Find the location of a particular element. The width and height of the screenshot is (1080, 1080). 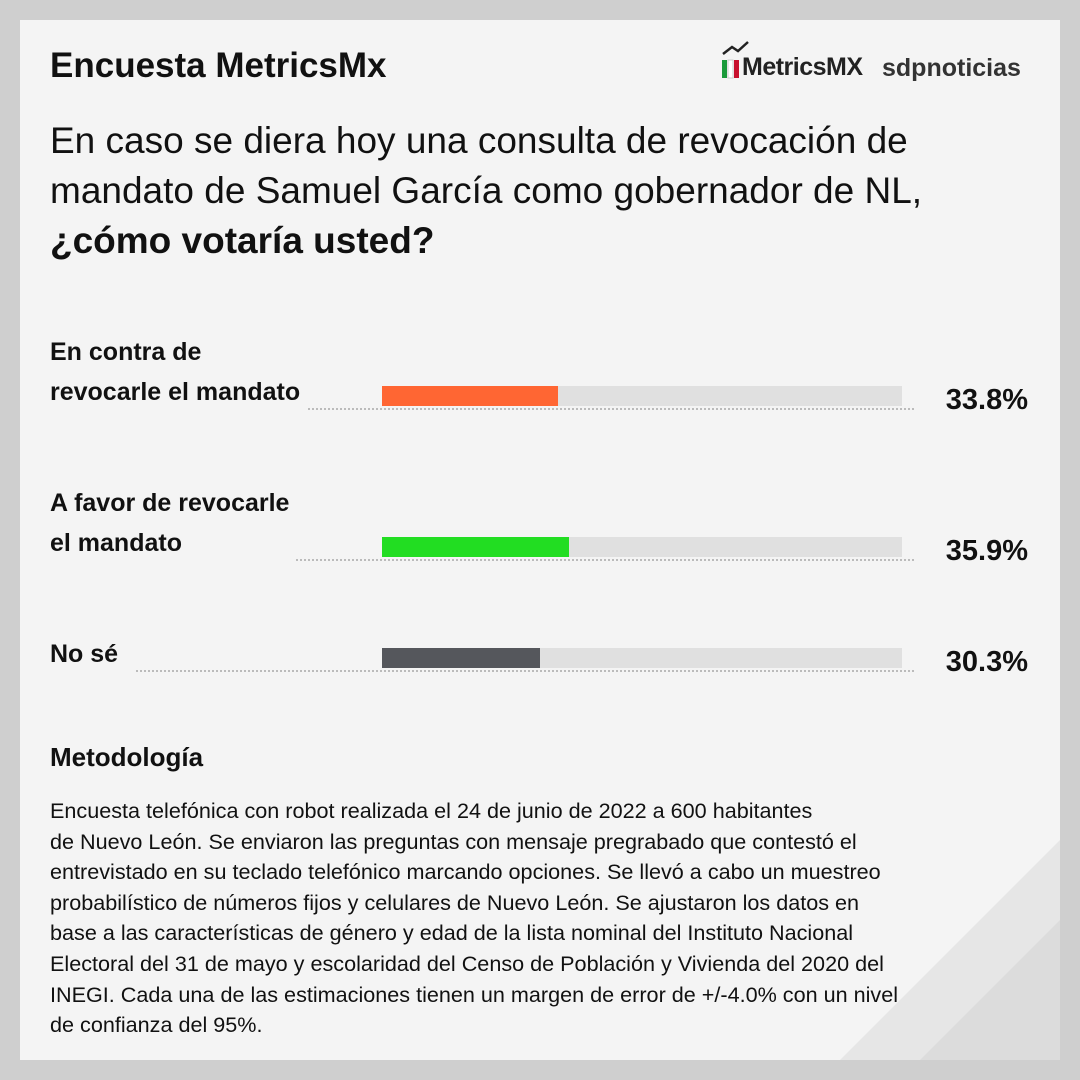

value-label: 35.9% is located at coordinates (986, 551).